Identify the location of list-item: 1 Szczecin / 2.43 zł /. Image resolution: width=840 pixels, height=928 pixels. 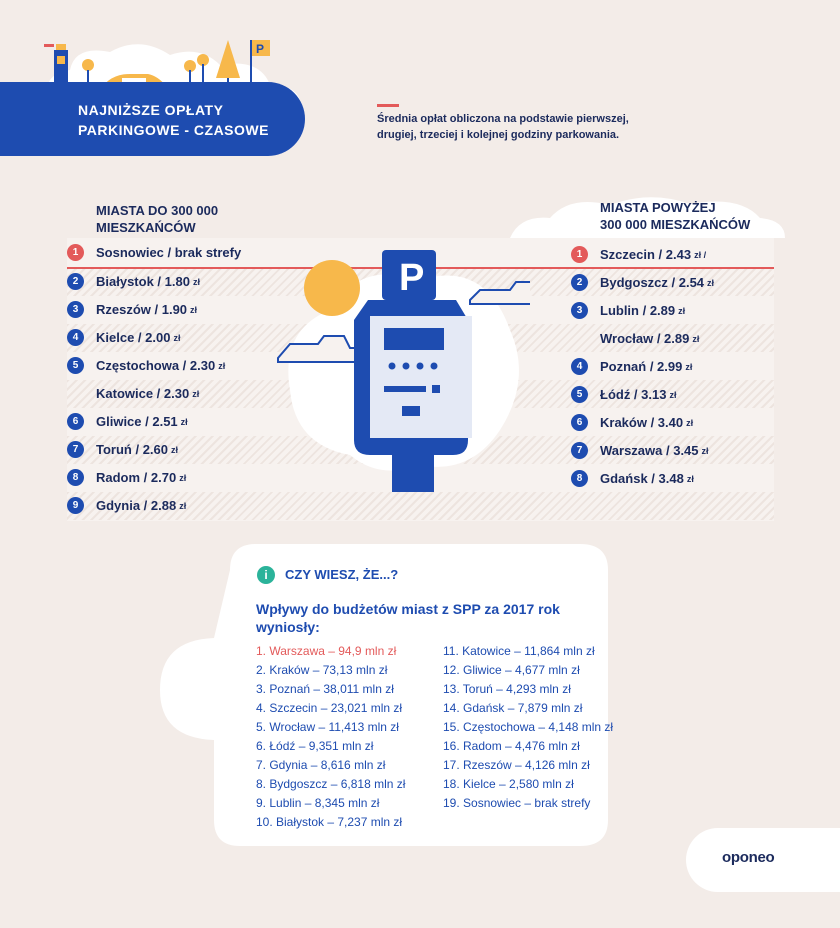
(638, 254).